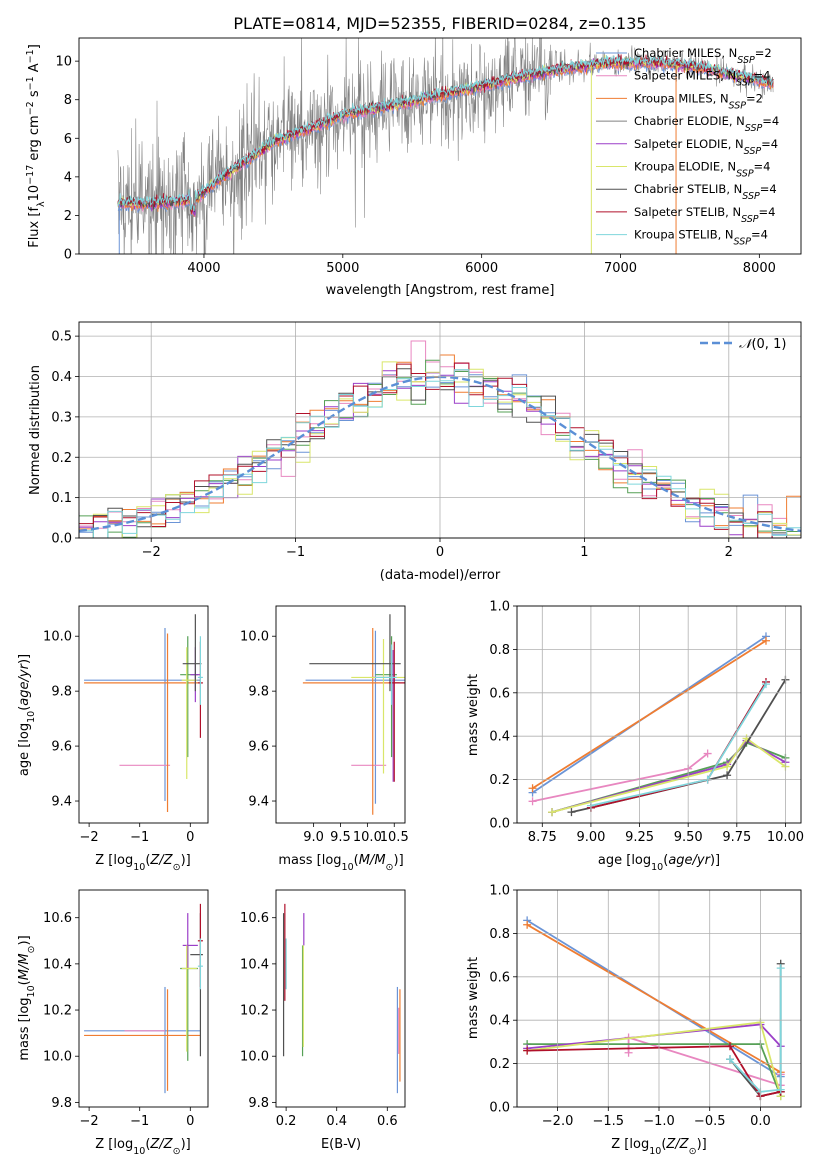 The image size is (819, 1170). I want to click on legend-entry: Salpeter MILES, NSSP=4, so click(702, 79).